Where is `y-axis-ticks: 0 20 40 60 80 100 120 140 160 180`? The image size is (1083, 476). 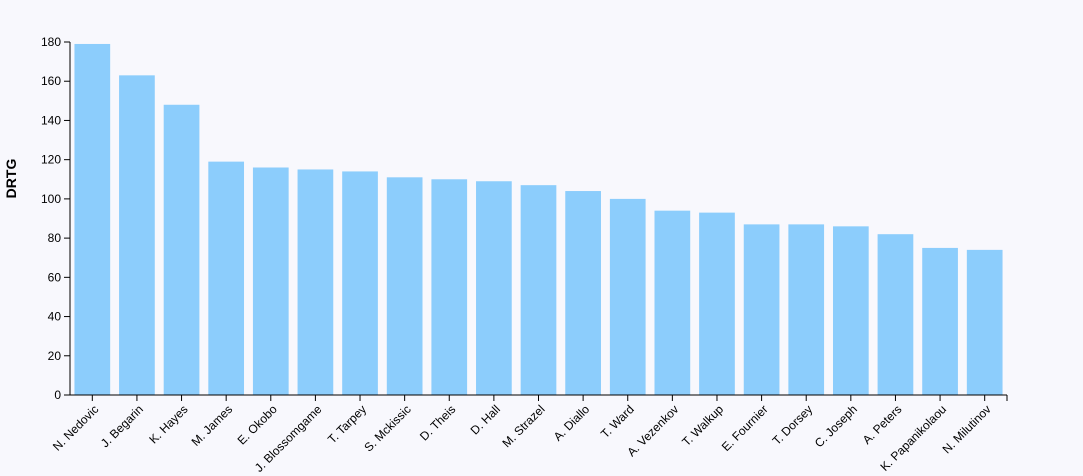
y-axis-ticks: 0 20 40 60 80 100 120 140 160 180 is located at coordinates (55, 218).